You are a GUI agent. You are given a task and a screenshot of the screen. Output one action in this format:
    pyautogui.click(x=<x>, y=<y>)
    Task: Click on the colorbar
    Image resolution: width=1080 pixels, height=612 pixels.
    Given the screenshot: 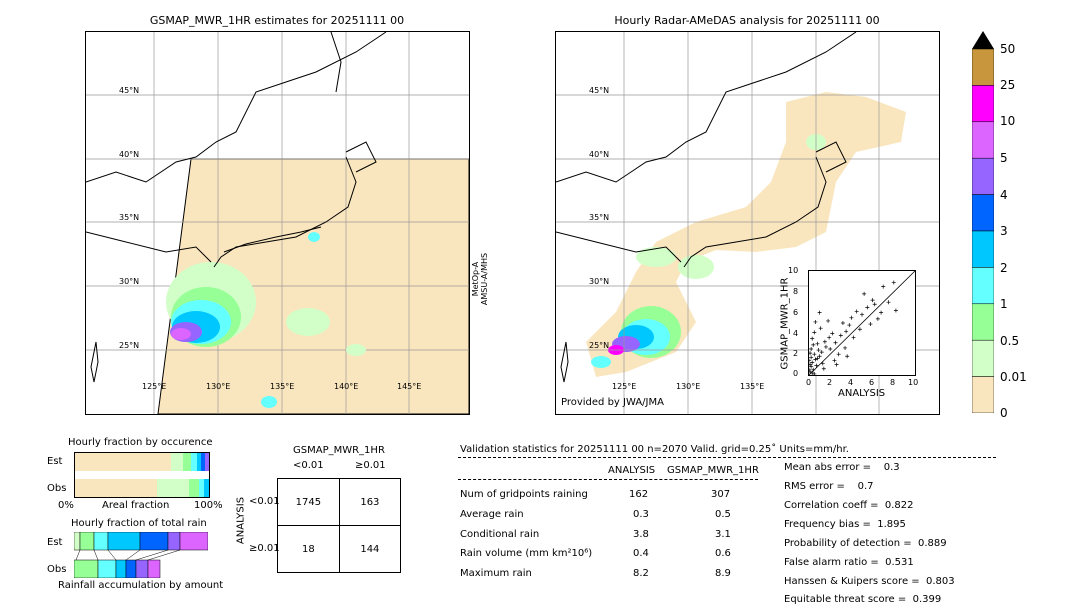 What is the action you would take?
    pyautogui.click(x=983, y=222)
    